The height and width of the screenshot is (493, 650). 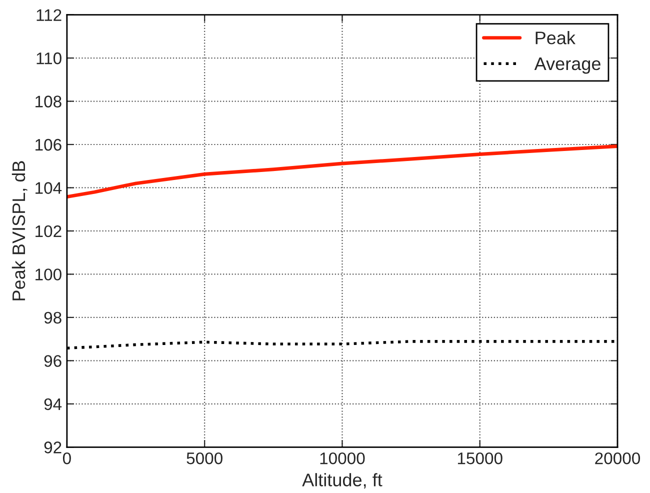 I want to click on x-tick-label: 15000, so click(x=480, y=458).